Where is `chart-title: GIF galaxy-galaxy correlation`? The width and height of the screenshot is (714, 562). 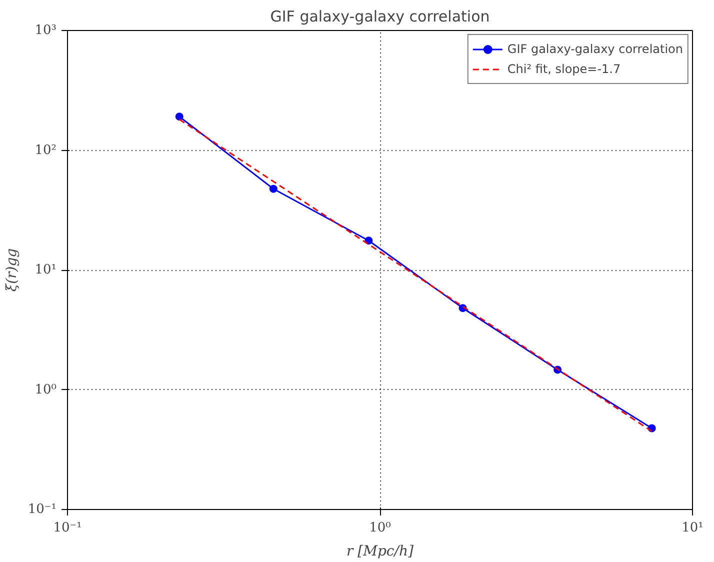
chart-title: GIF galaxy-galaxy correlation is located at coordinates (380, 17).